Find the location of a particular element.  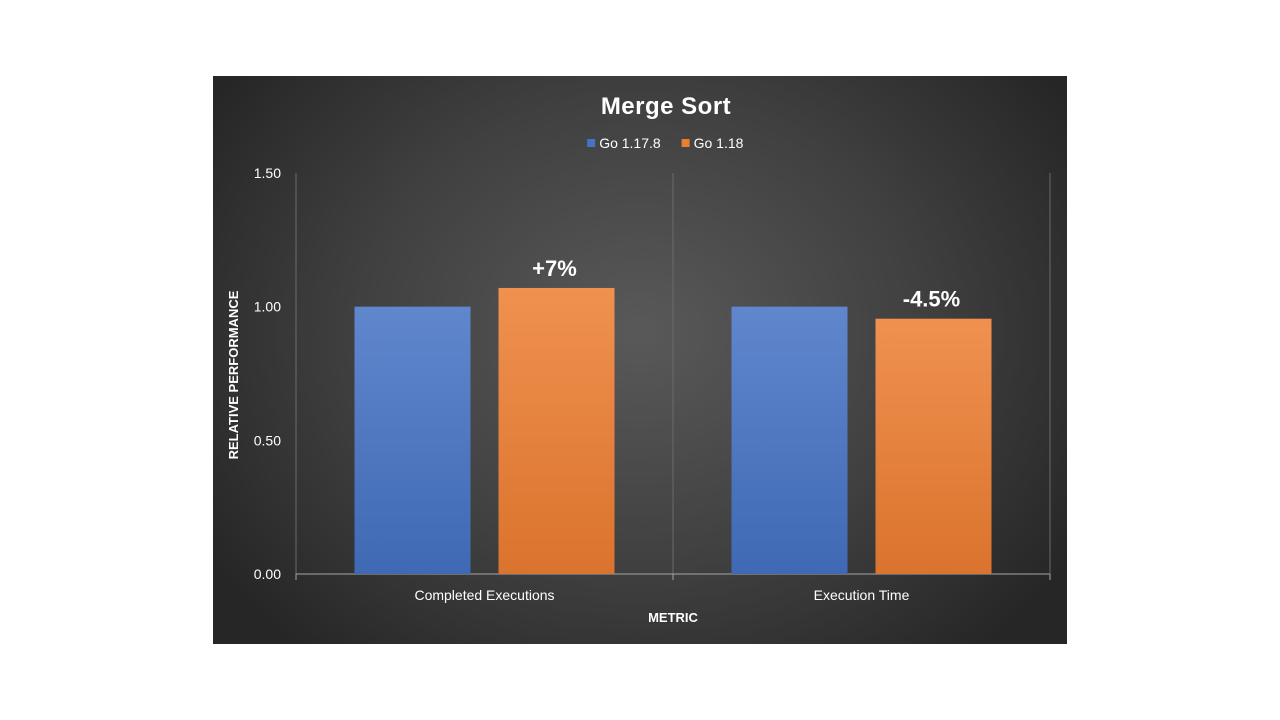

y-tick-label: 1.50 is located at coordinates (267, 173).